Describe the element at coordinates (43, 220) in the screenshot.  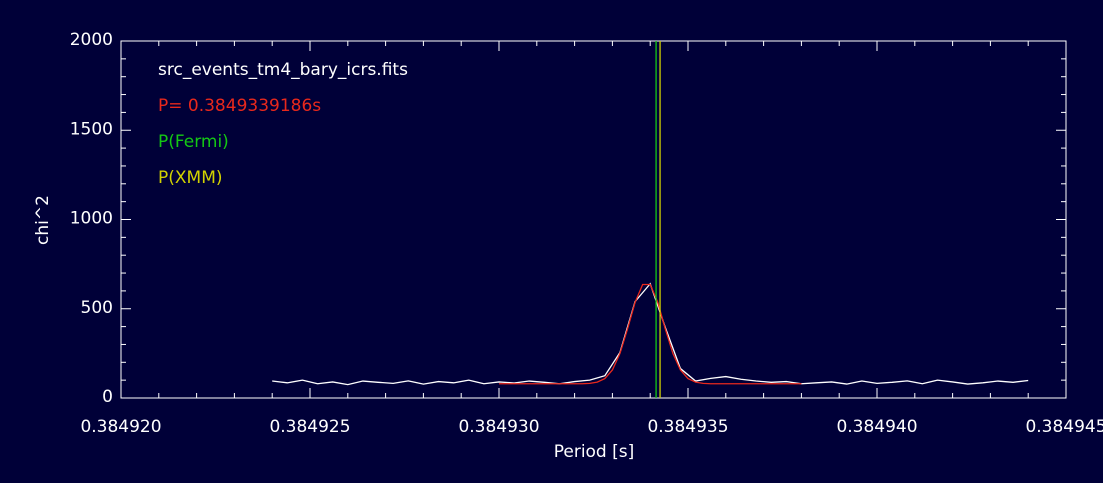
I see `y-axis-label: chi^2` at that location.